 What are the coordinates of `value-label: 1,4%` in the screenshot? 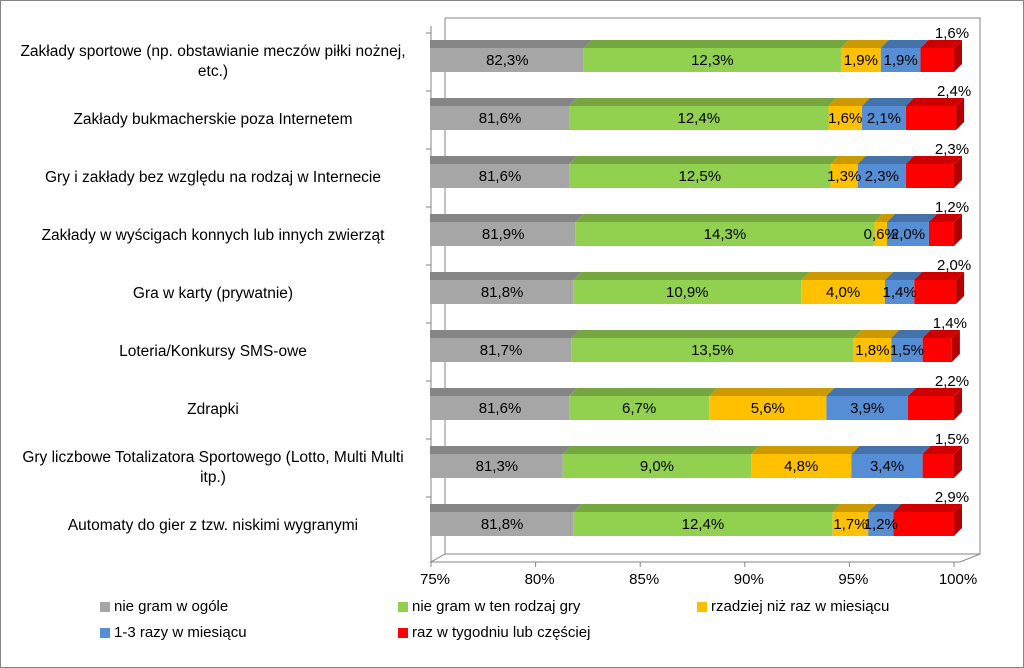 It's located at (900, 292).